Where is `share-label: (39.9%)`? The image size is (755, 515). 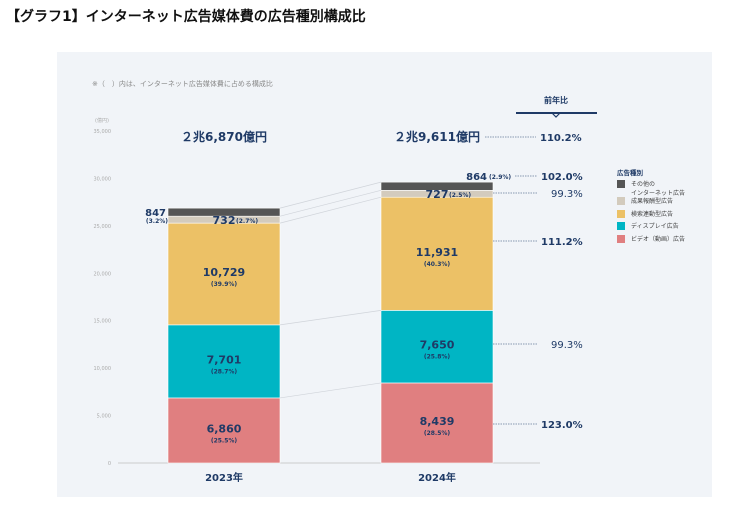 share-label: (39.9%) is located at coordinates (224, 284).